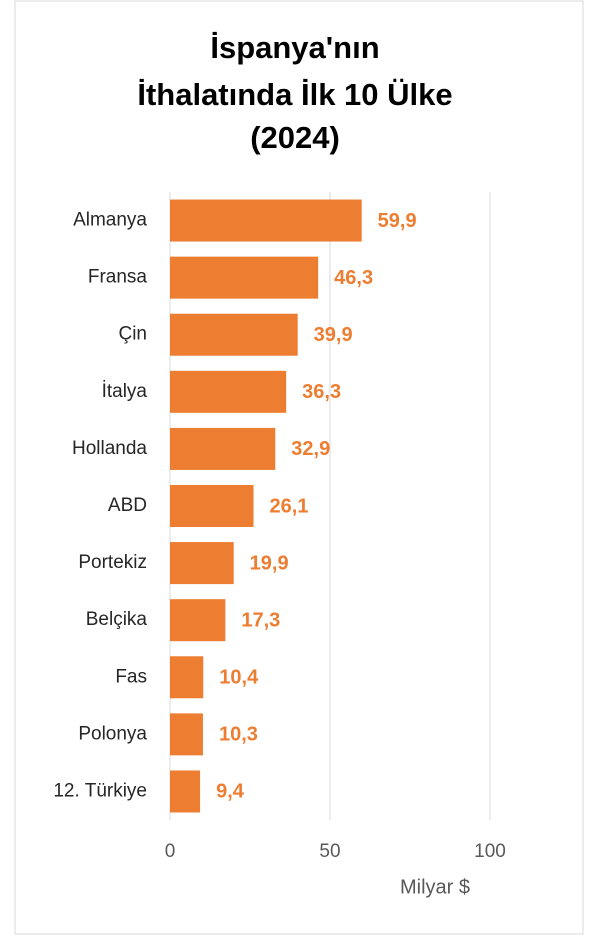  I want to click on x-axis-label: Milyar $, so click(435, 887).